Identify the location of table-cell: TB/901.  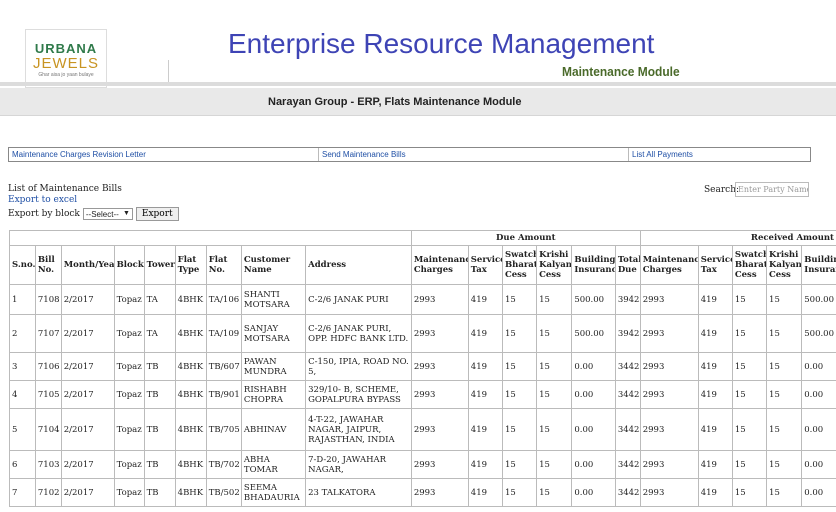
(223, 394).